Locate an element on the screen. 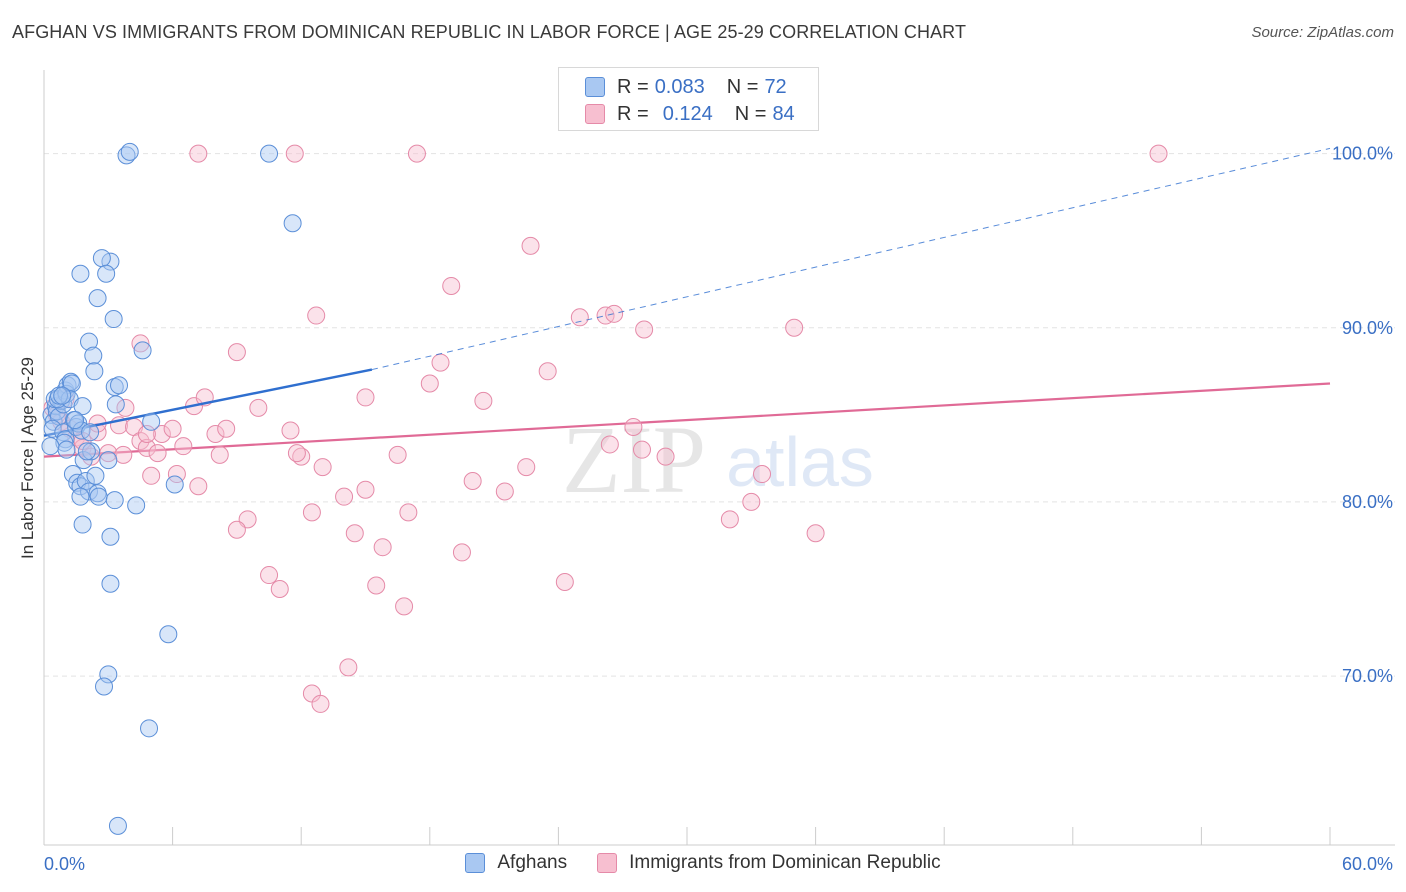 This screenshot has height=892, width=1406. dominican-swatch is located at coordinates (607, 863).